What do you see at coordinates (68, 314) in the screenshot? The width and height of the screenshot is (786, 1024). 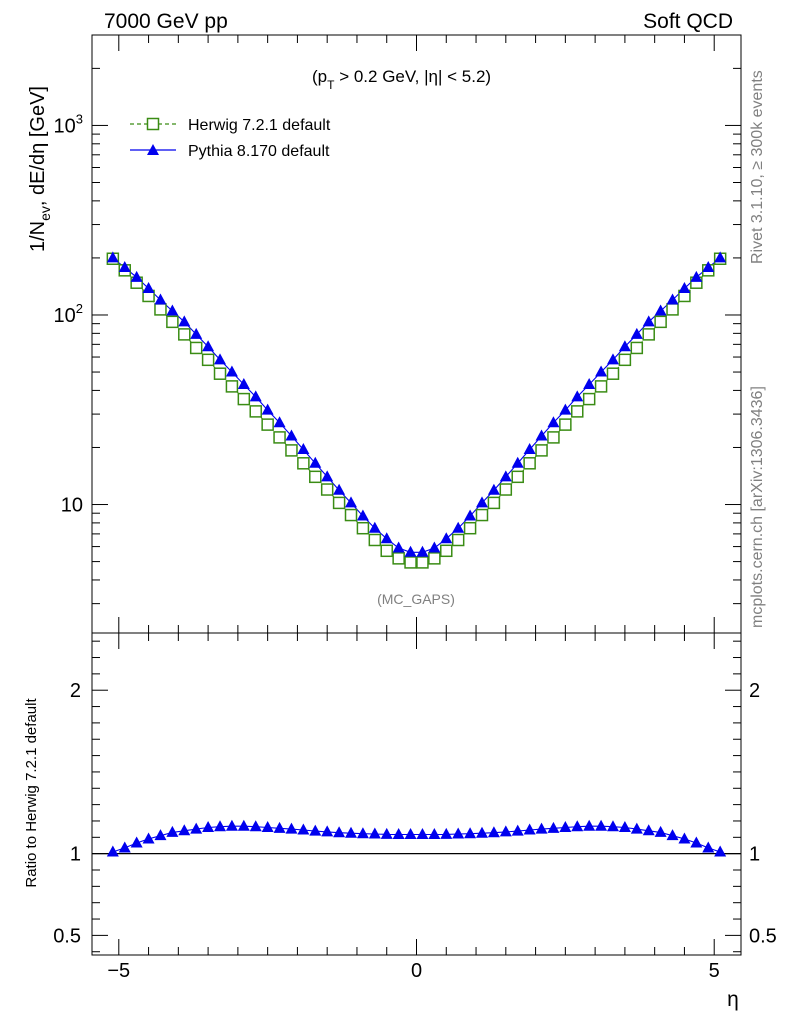 I see `y-tick-label: 10²` at bounding box center [68, 314].